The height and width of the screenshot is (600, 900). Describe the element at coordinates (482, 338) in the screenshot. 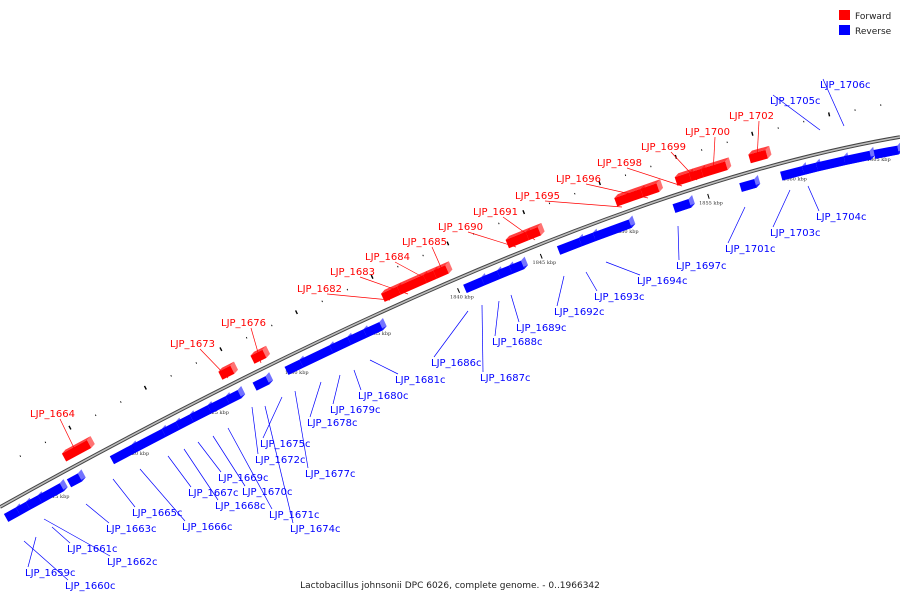

I see `leader-ljp-1687c` at that location.